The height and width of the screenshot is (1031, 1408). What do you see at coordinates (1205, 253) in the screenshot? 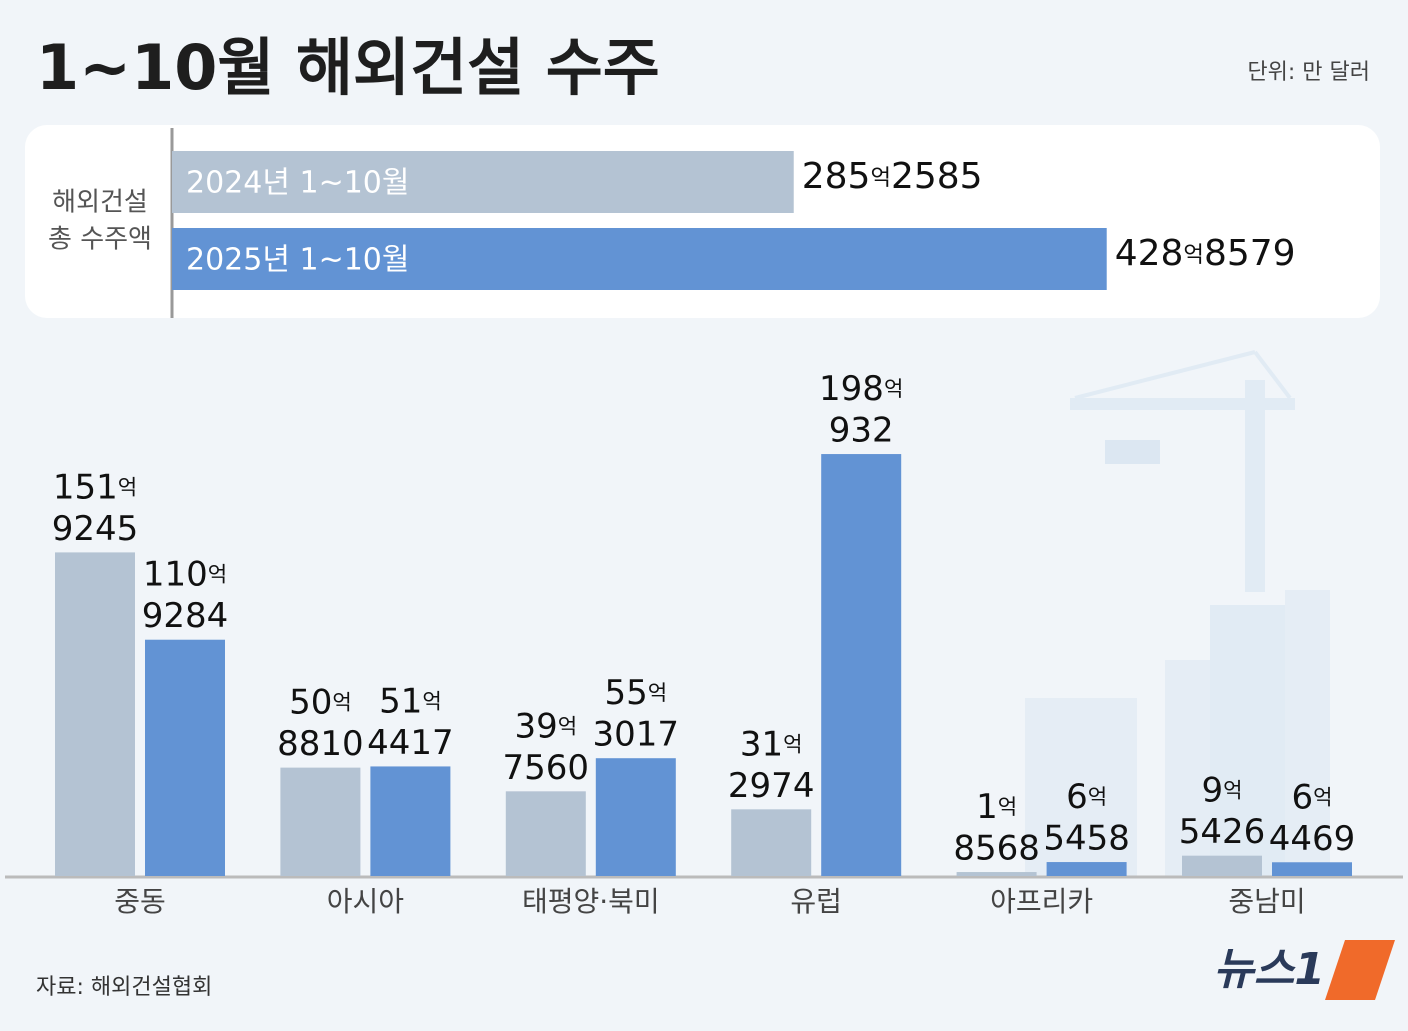
I see `value-label: 428억8579` at bounding box center [1205, 253].